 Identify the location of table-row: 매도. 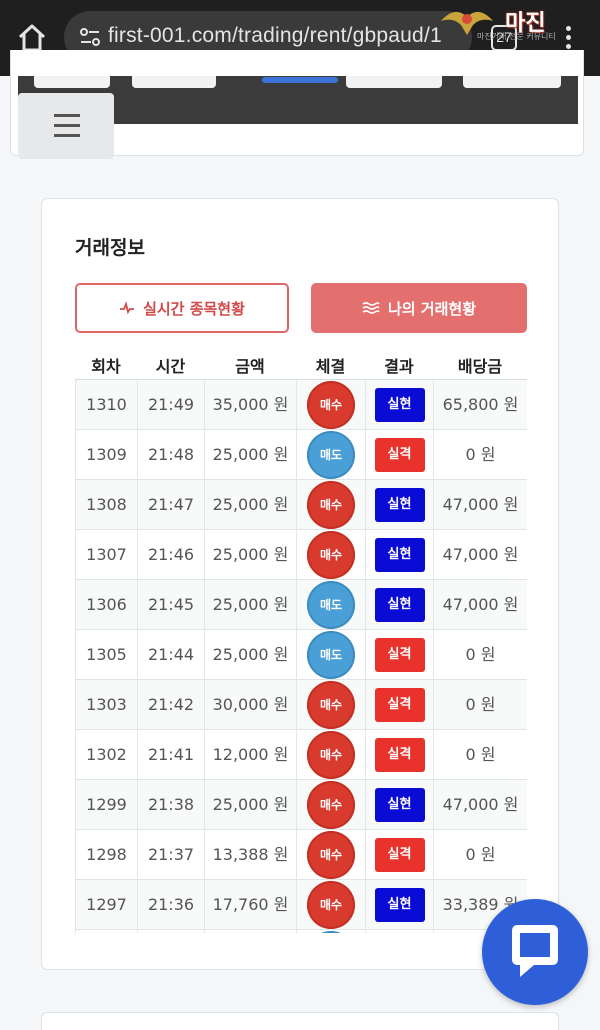
(301, 931).